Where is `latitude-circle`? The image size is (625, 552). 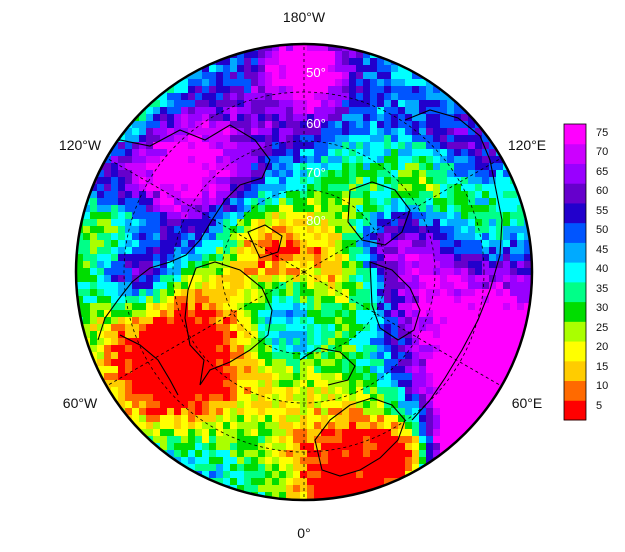
latitude-circle is located at coordinates (304, 272).